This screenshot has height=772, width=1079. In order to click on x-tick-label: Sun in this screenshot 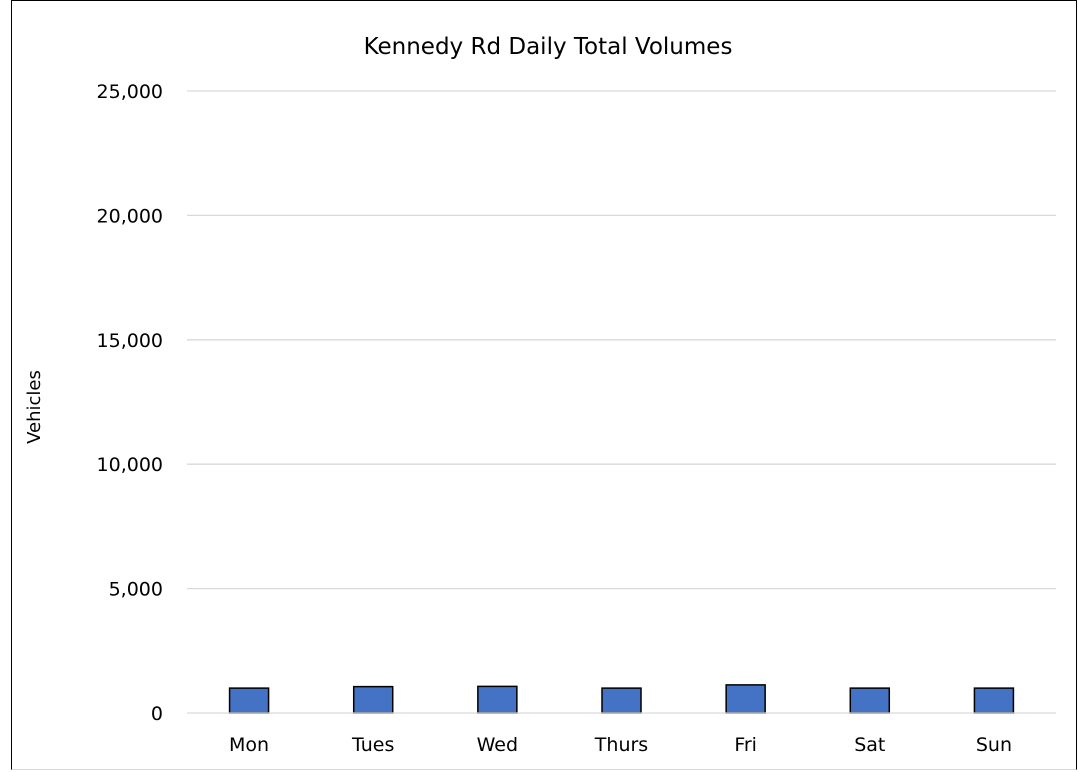, I will do `click(994, 745)`.